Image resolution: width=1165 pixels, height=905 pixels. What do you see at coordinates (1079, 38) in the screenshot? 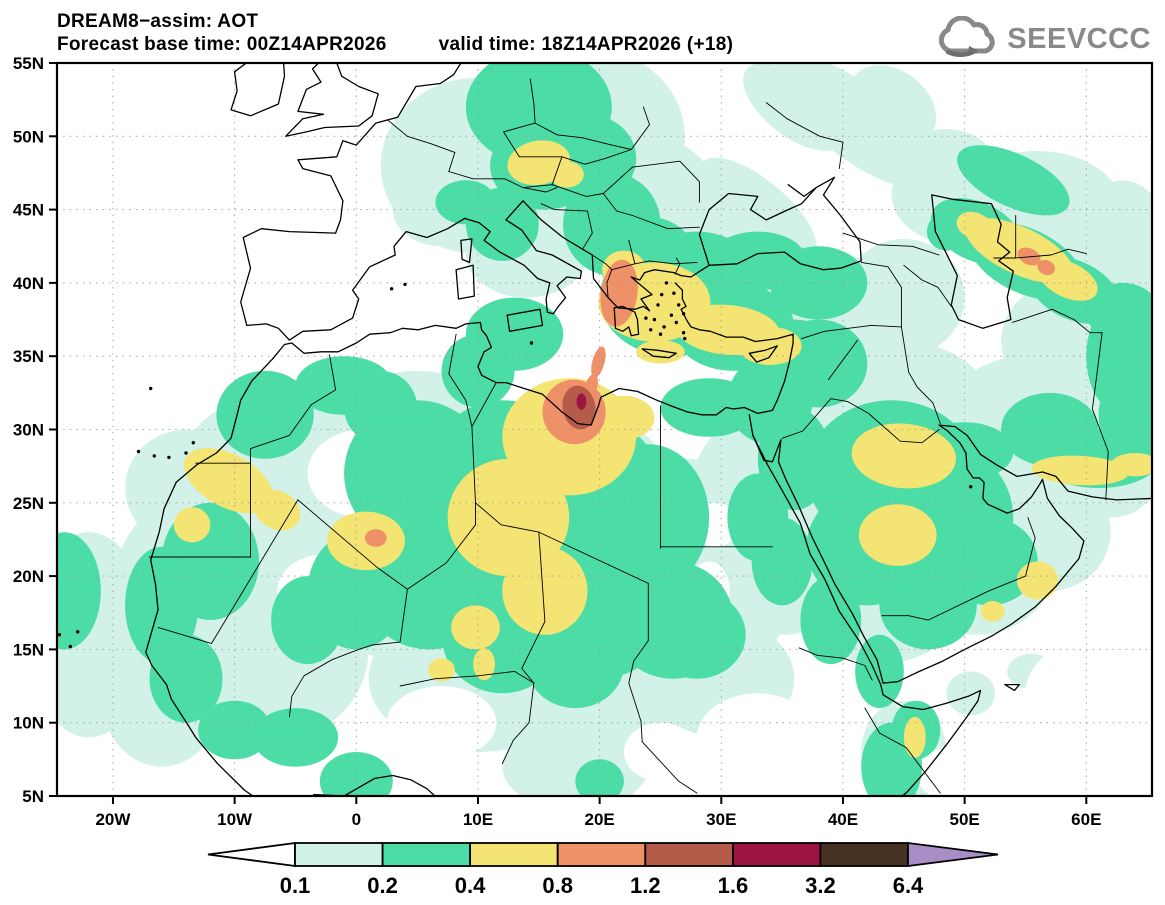
I see `logo-text: SEEVCCC` at bounding box center [1079, 38].